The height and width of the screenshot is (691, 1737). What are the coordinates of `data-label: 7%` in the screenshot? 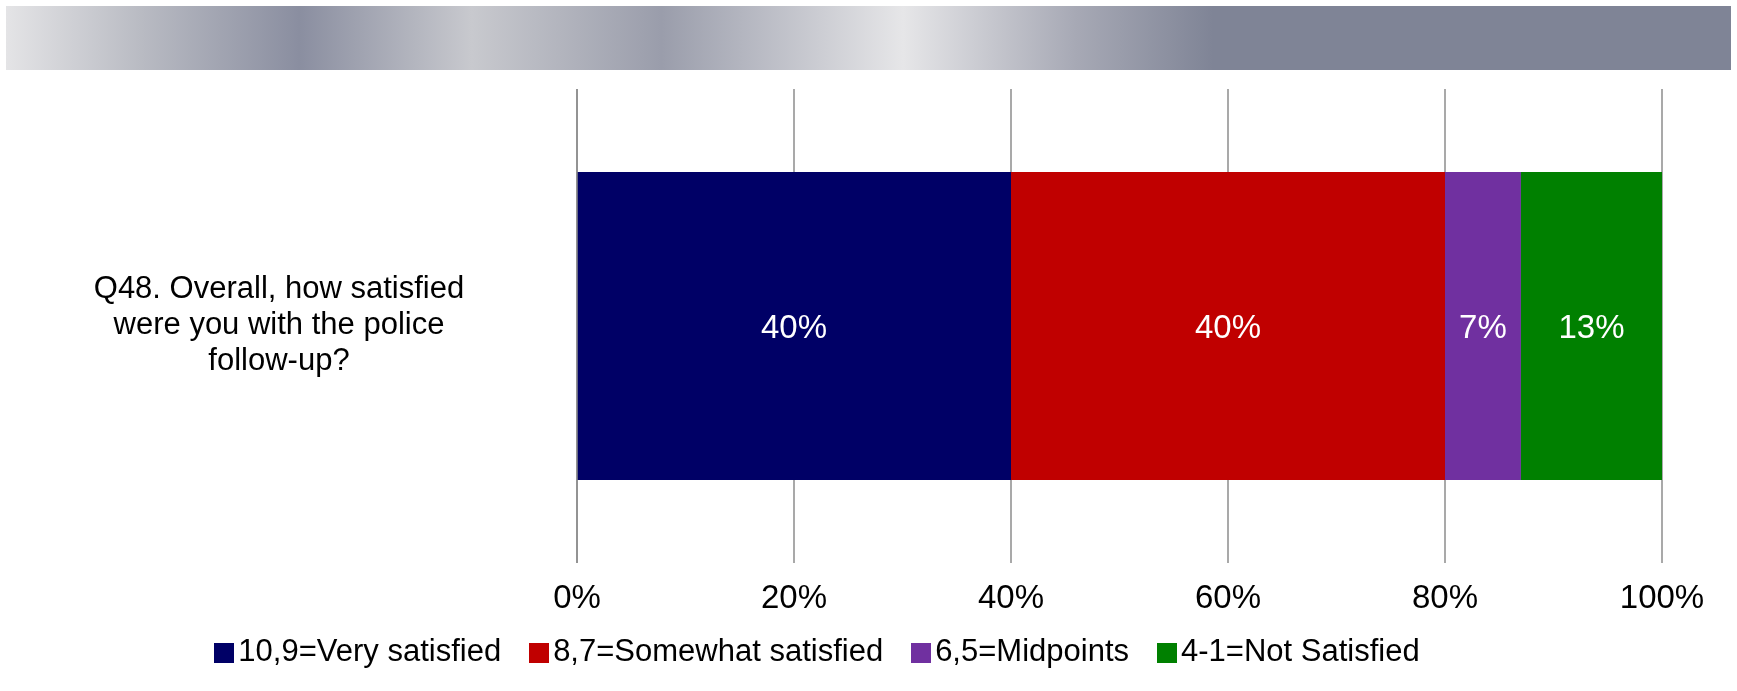 It's located at (1483, 326).